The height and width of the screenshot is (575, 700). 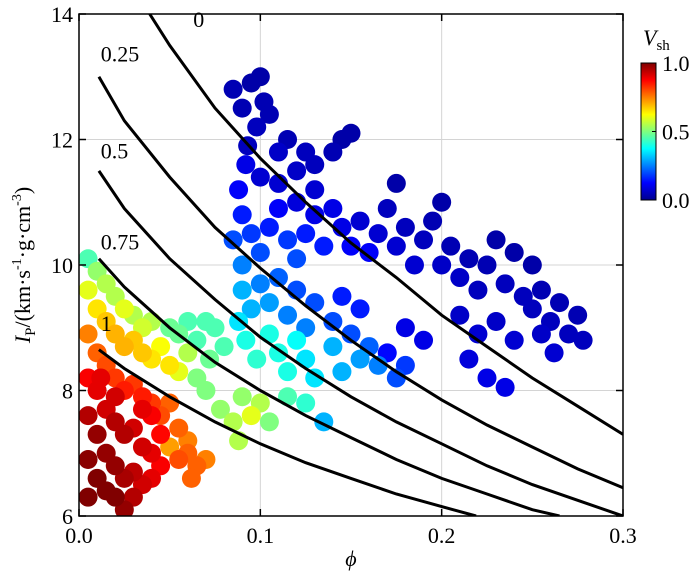 What do you see at coordinates (67, 516) in the screenshot?
I see `y-tick-label: 6` at bounding box center [67, 516].